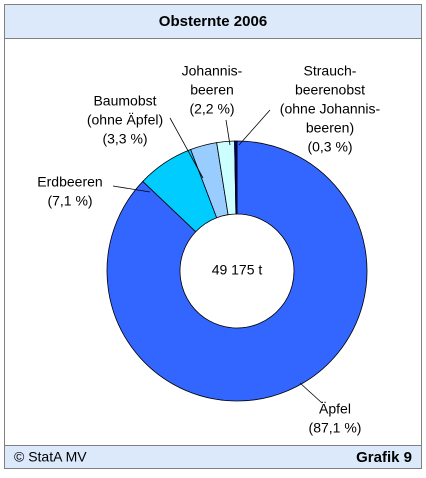 The image size is (426, 478). Describe the element at coordinates (335, 409) in the screenshot. I see `slice-label: Äpfel` at that location.